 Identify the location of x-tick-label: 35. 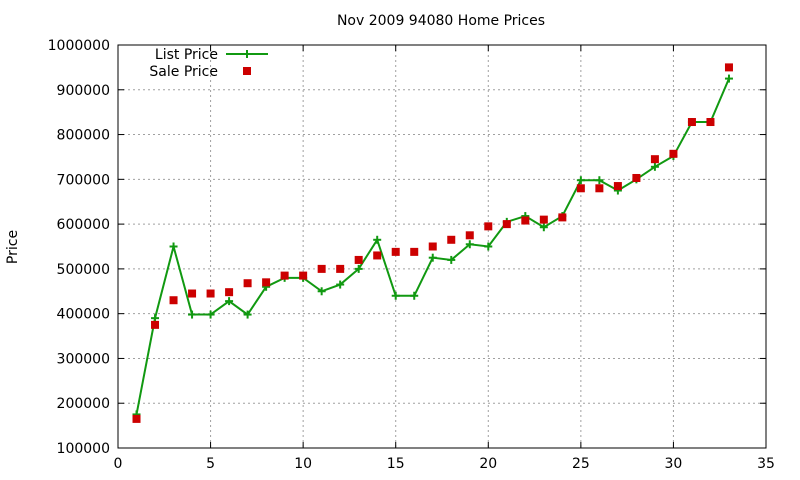
(766, 464).